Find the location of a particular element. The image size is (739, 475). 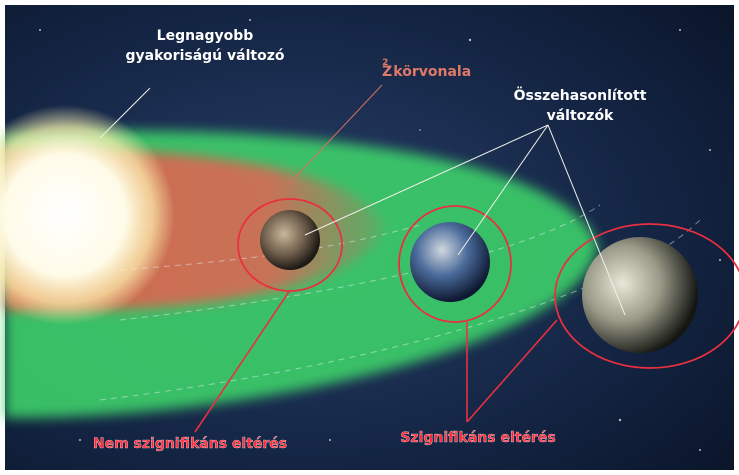

pointer-lines-red is located at coordinates (376, 361).